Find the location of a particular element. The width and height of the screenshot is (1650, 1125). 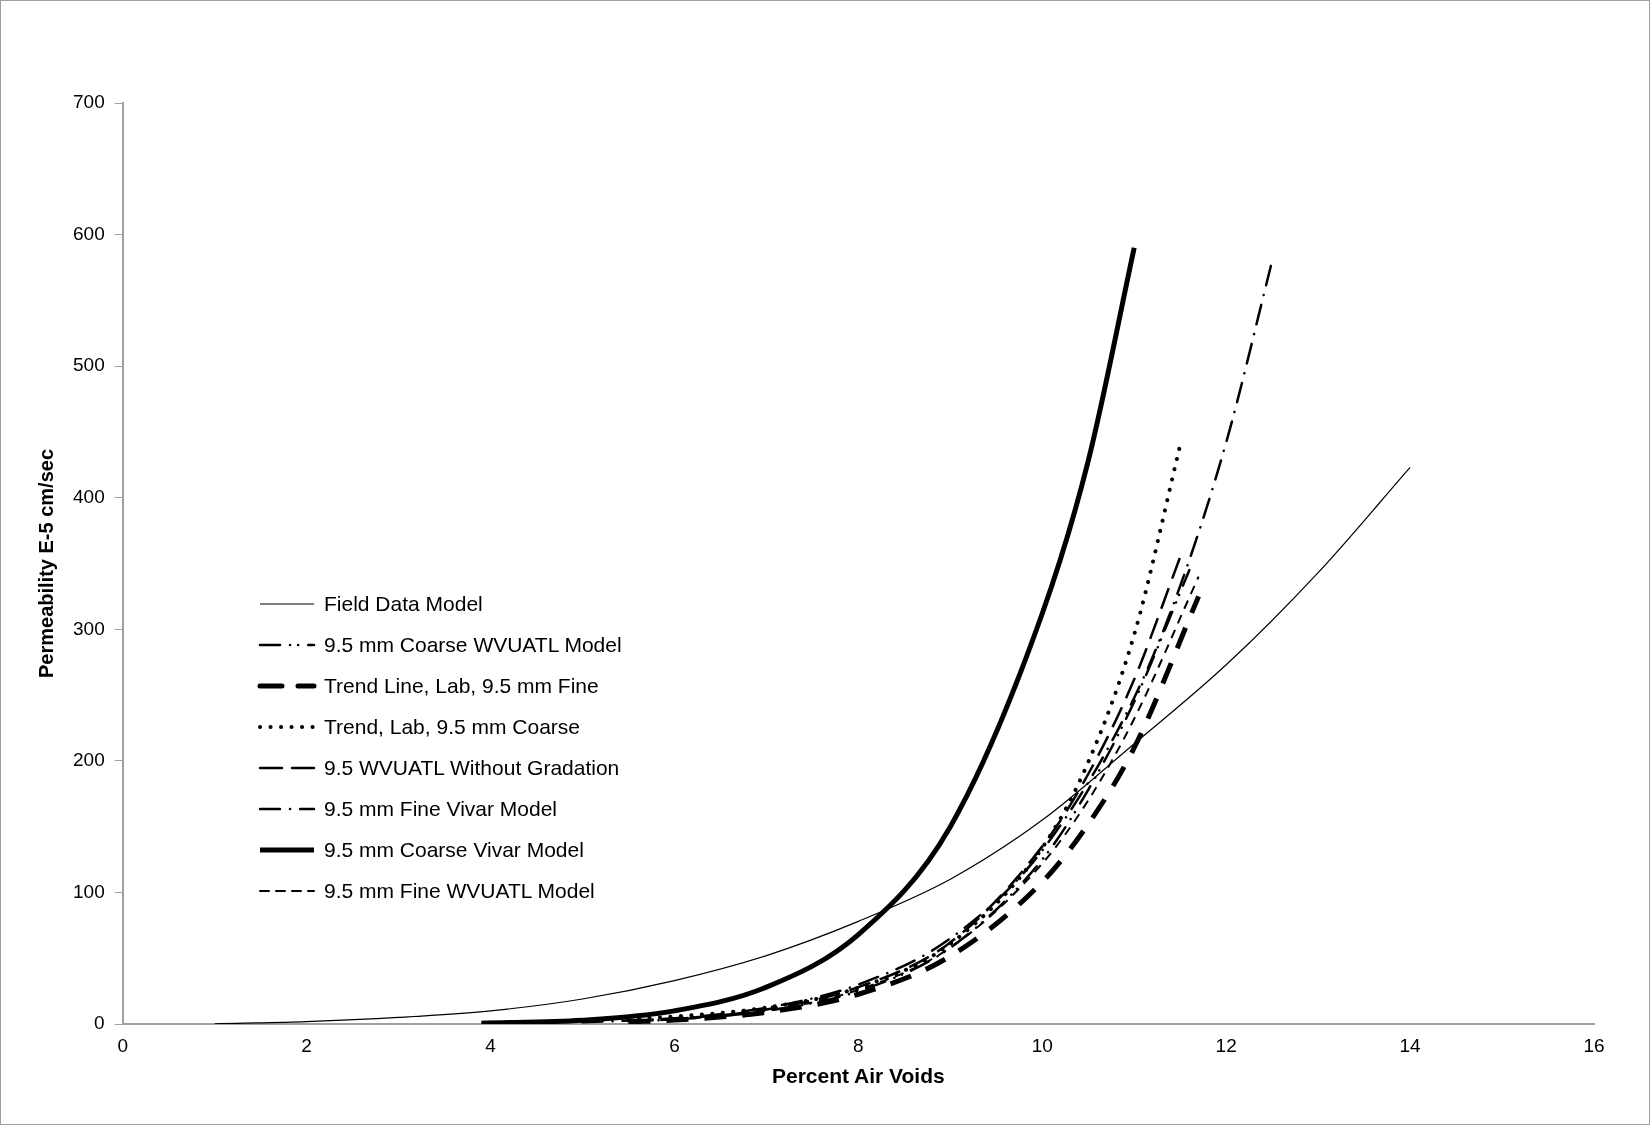

y-tick-label: 100 is located at coordinates (89, 891).